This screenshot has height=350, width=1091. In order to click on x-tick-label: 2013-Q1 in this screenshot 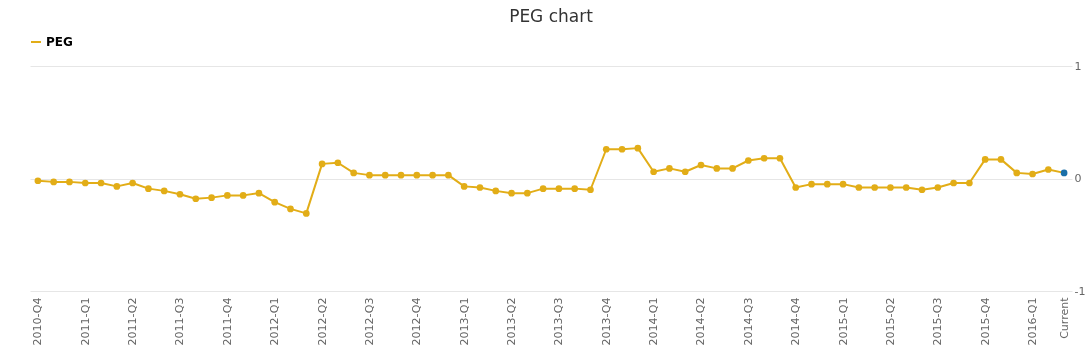, I will do `click(464, 321)`.